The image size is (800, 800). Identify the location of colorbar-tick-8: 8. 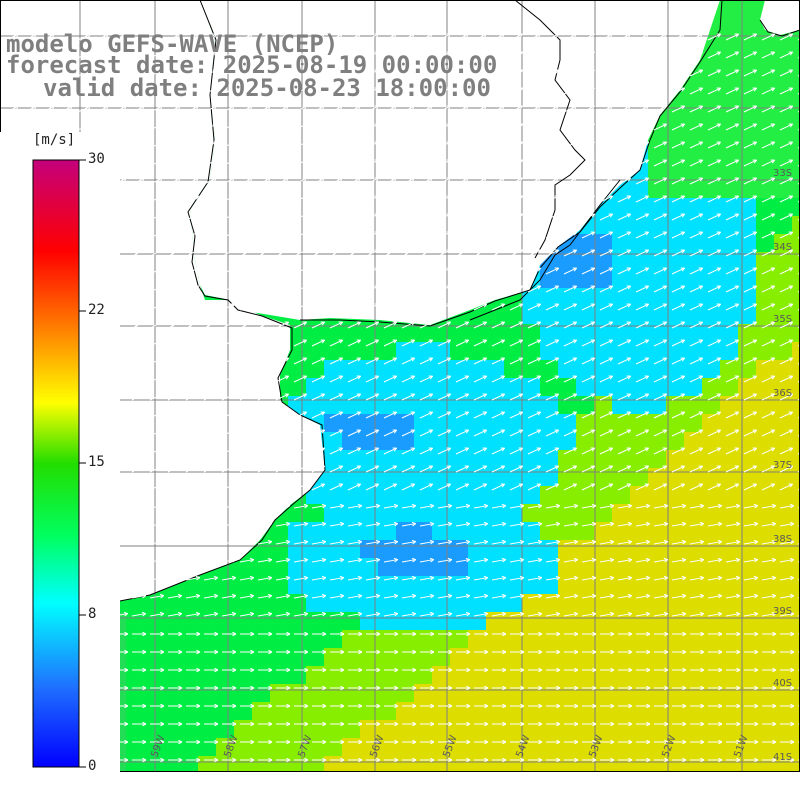
(92, 614).